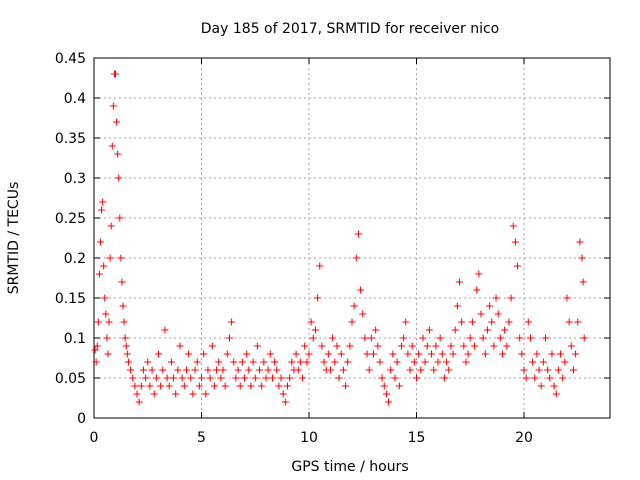 This screenshot has width=640, height=480. What do you see at coordinates (70, 379) in the screenshot?
I see `y-tick-label: 0.05` at bounding box center [70, 379].